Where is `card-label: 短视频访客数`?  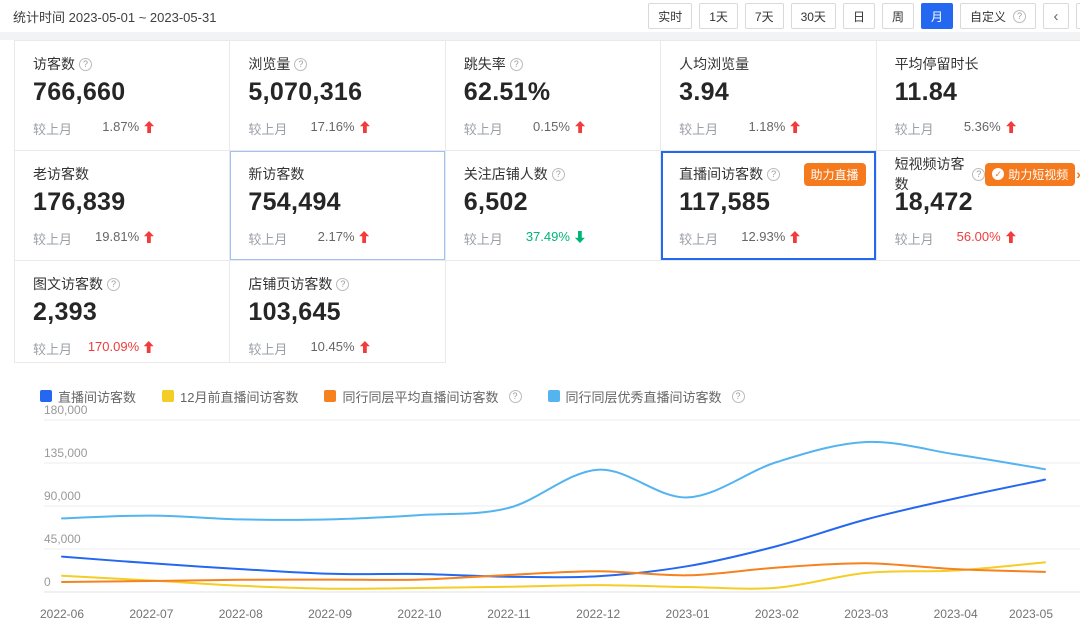 card-label: 短视频访客数 is located at coordinates (929, 174).